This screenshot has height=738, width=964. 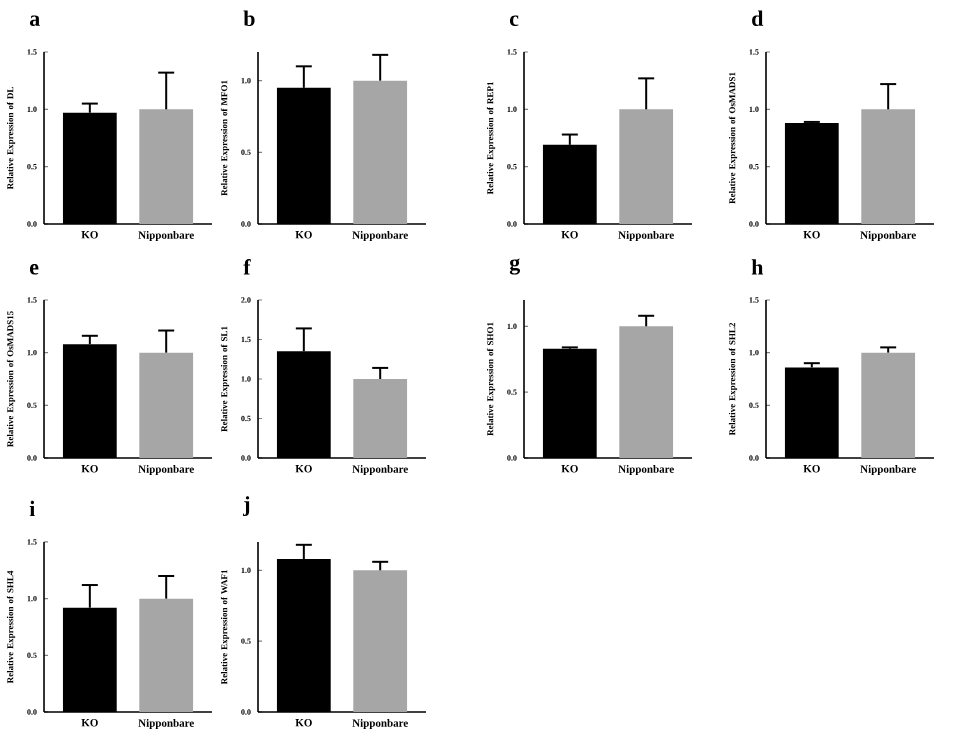 What do you see at coordinates (246, 506) in the screenshot?
I see `chart-title: j` at bounding box center [246, 506].